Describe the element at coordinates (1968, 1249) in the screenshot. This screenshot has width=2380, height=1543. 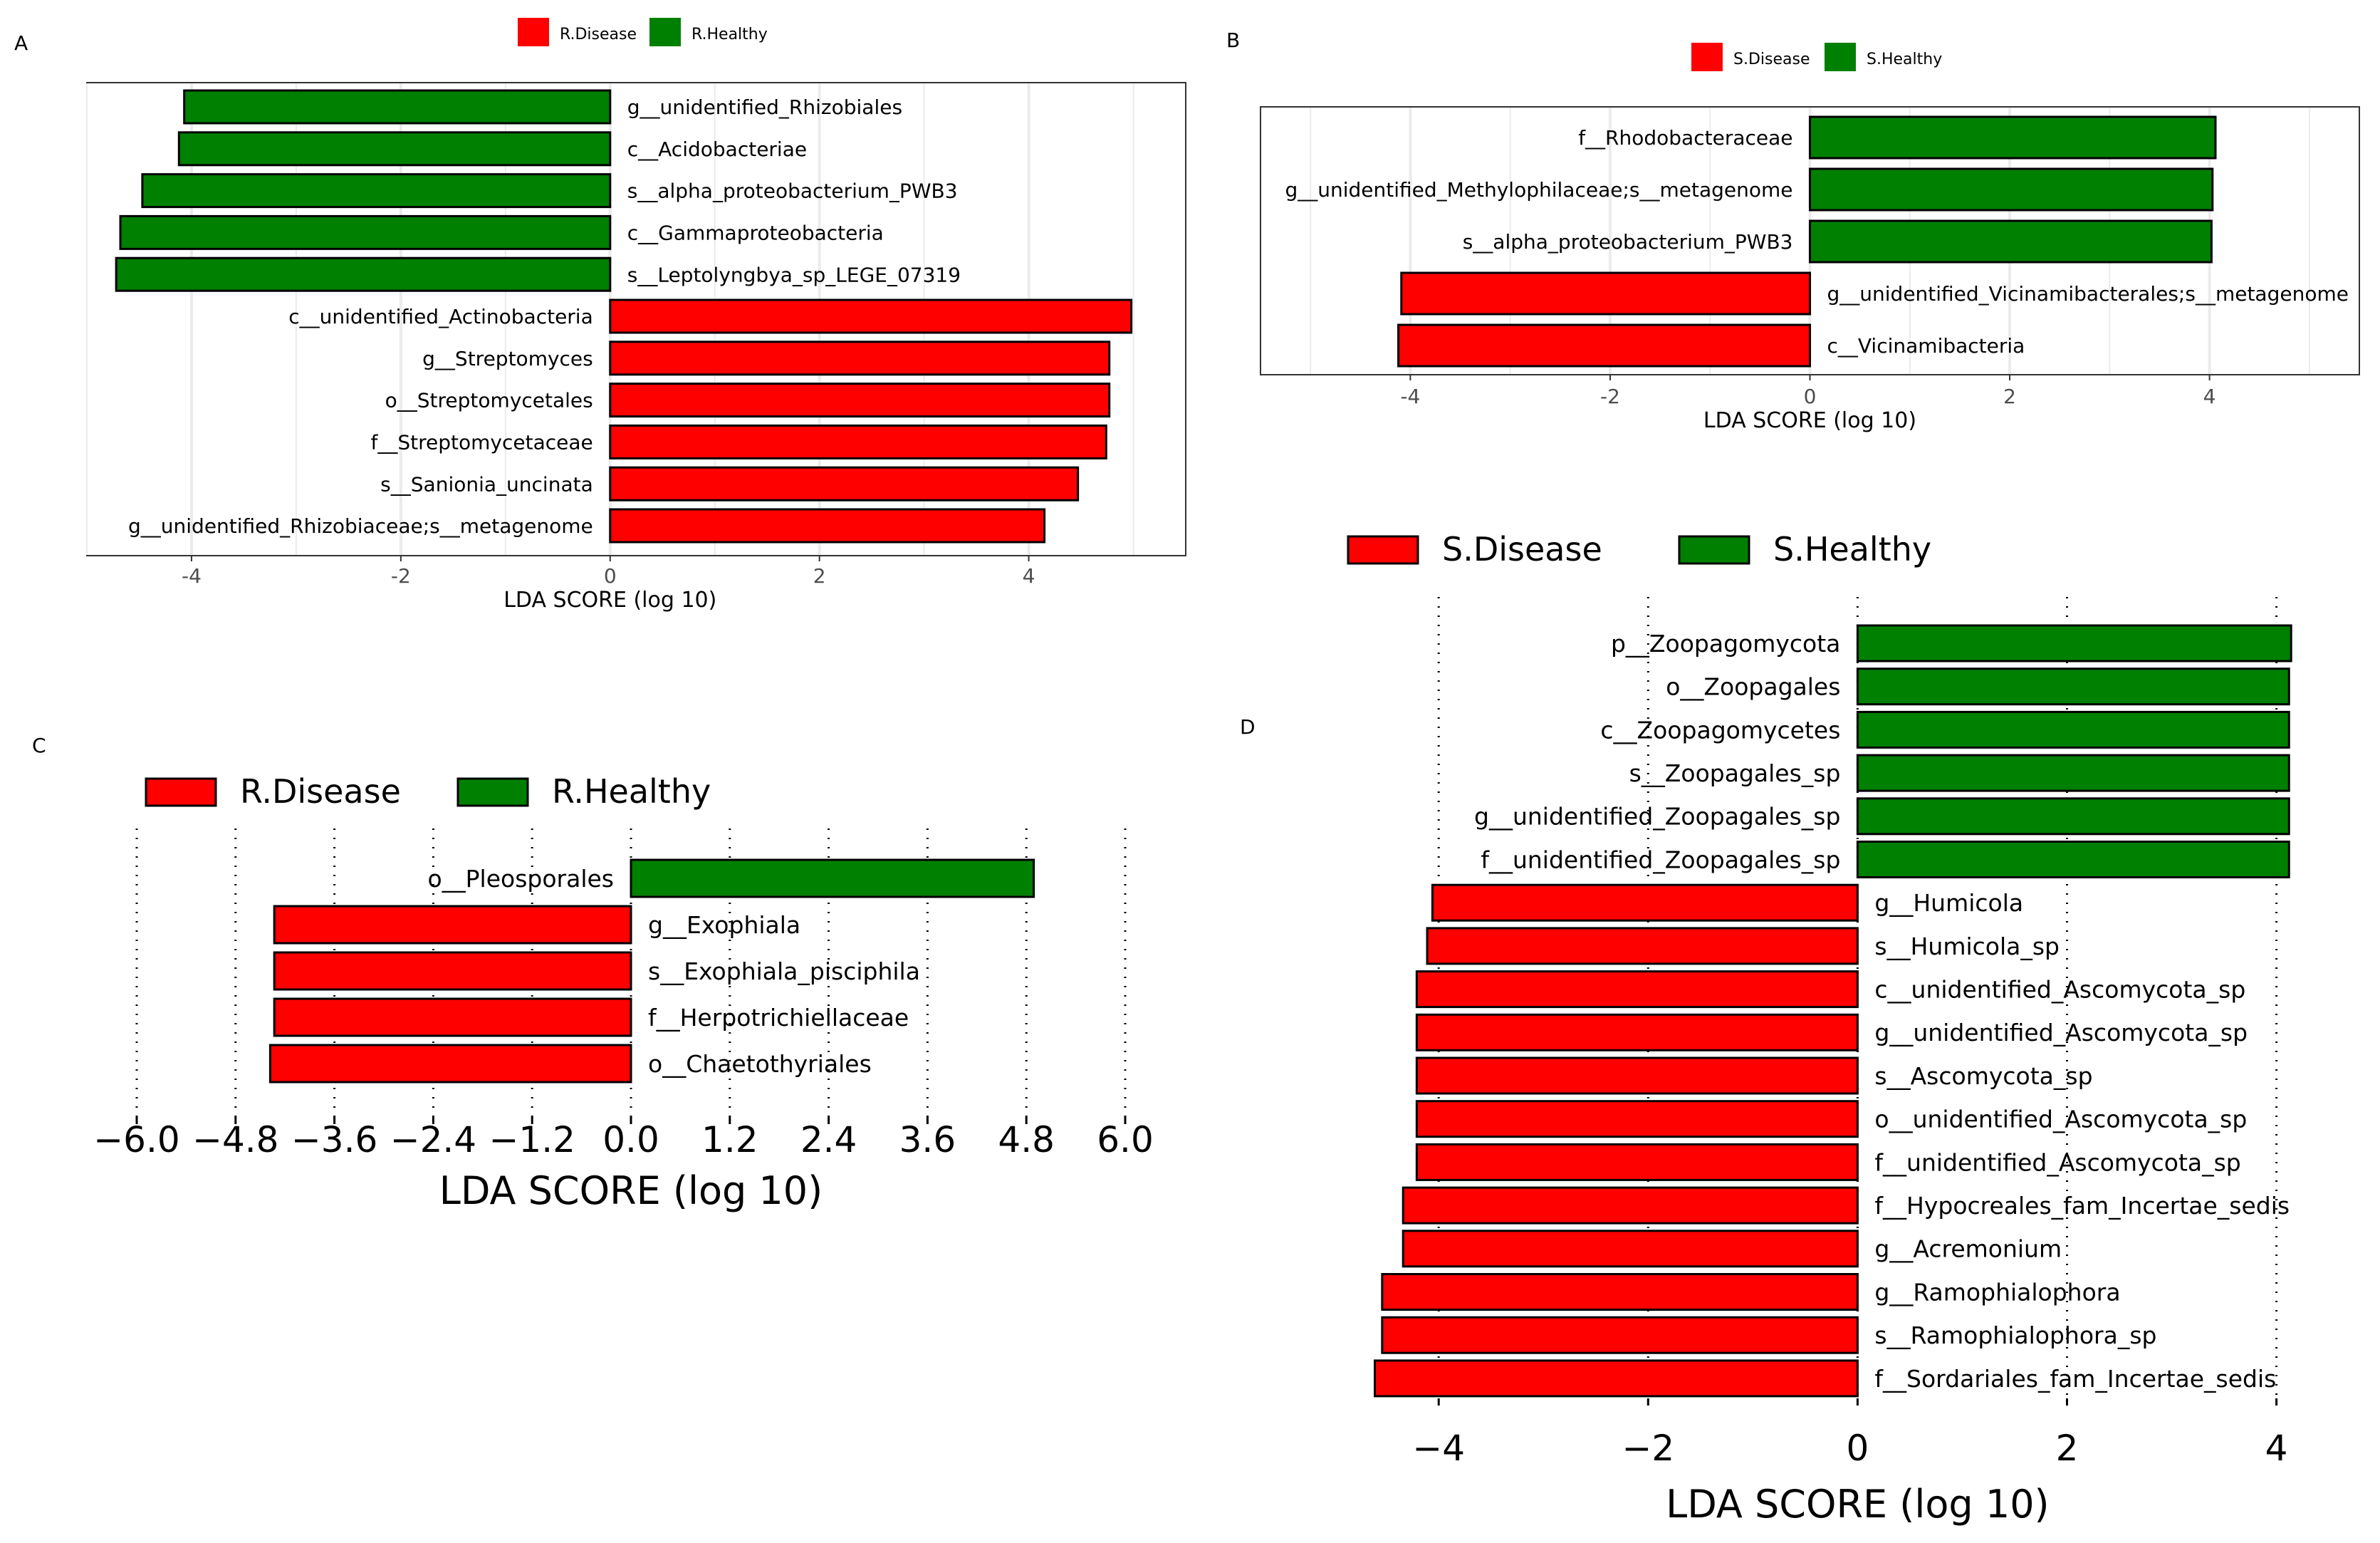
I see `bar-label: g__Acremonium` at that location.